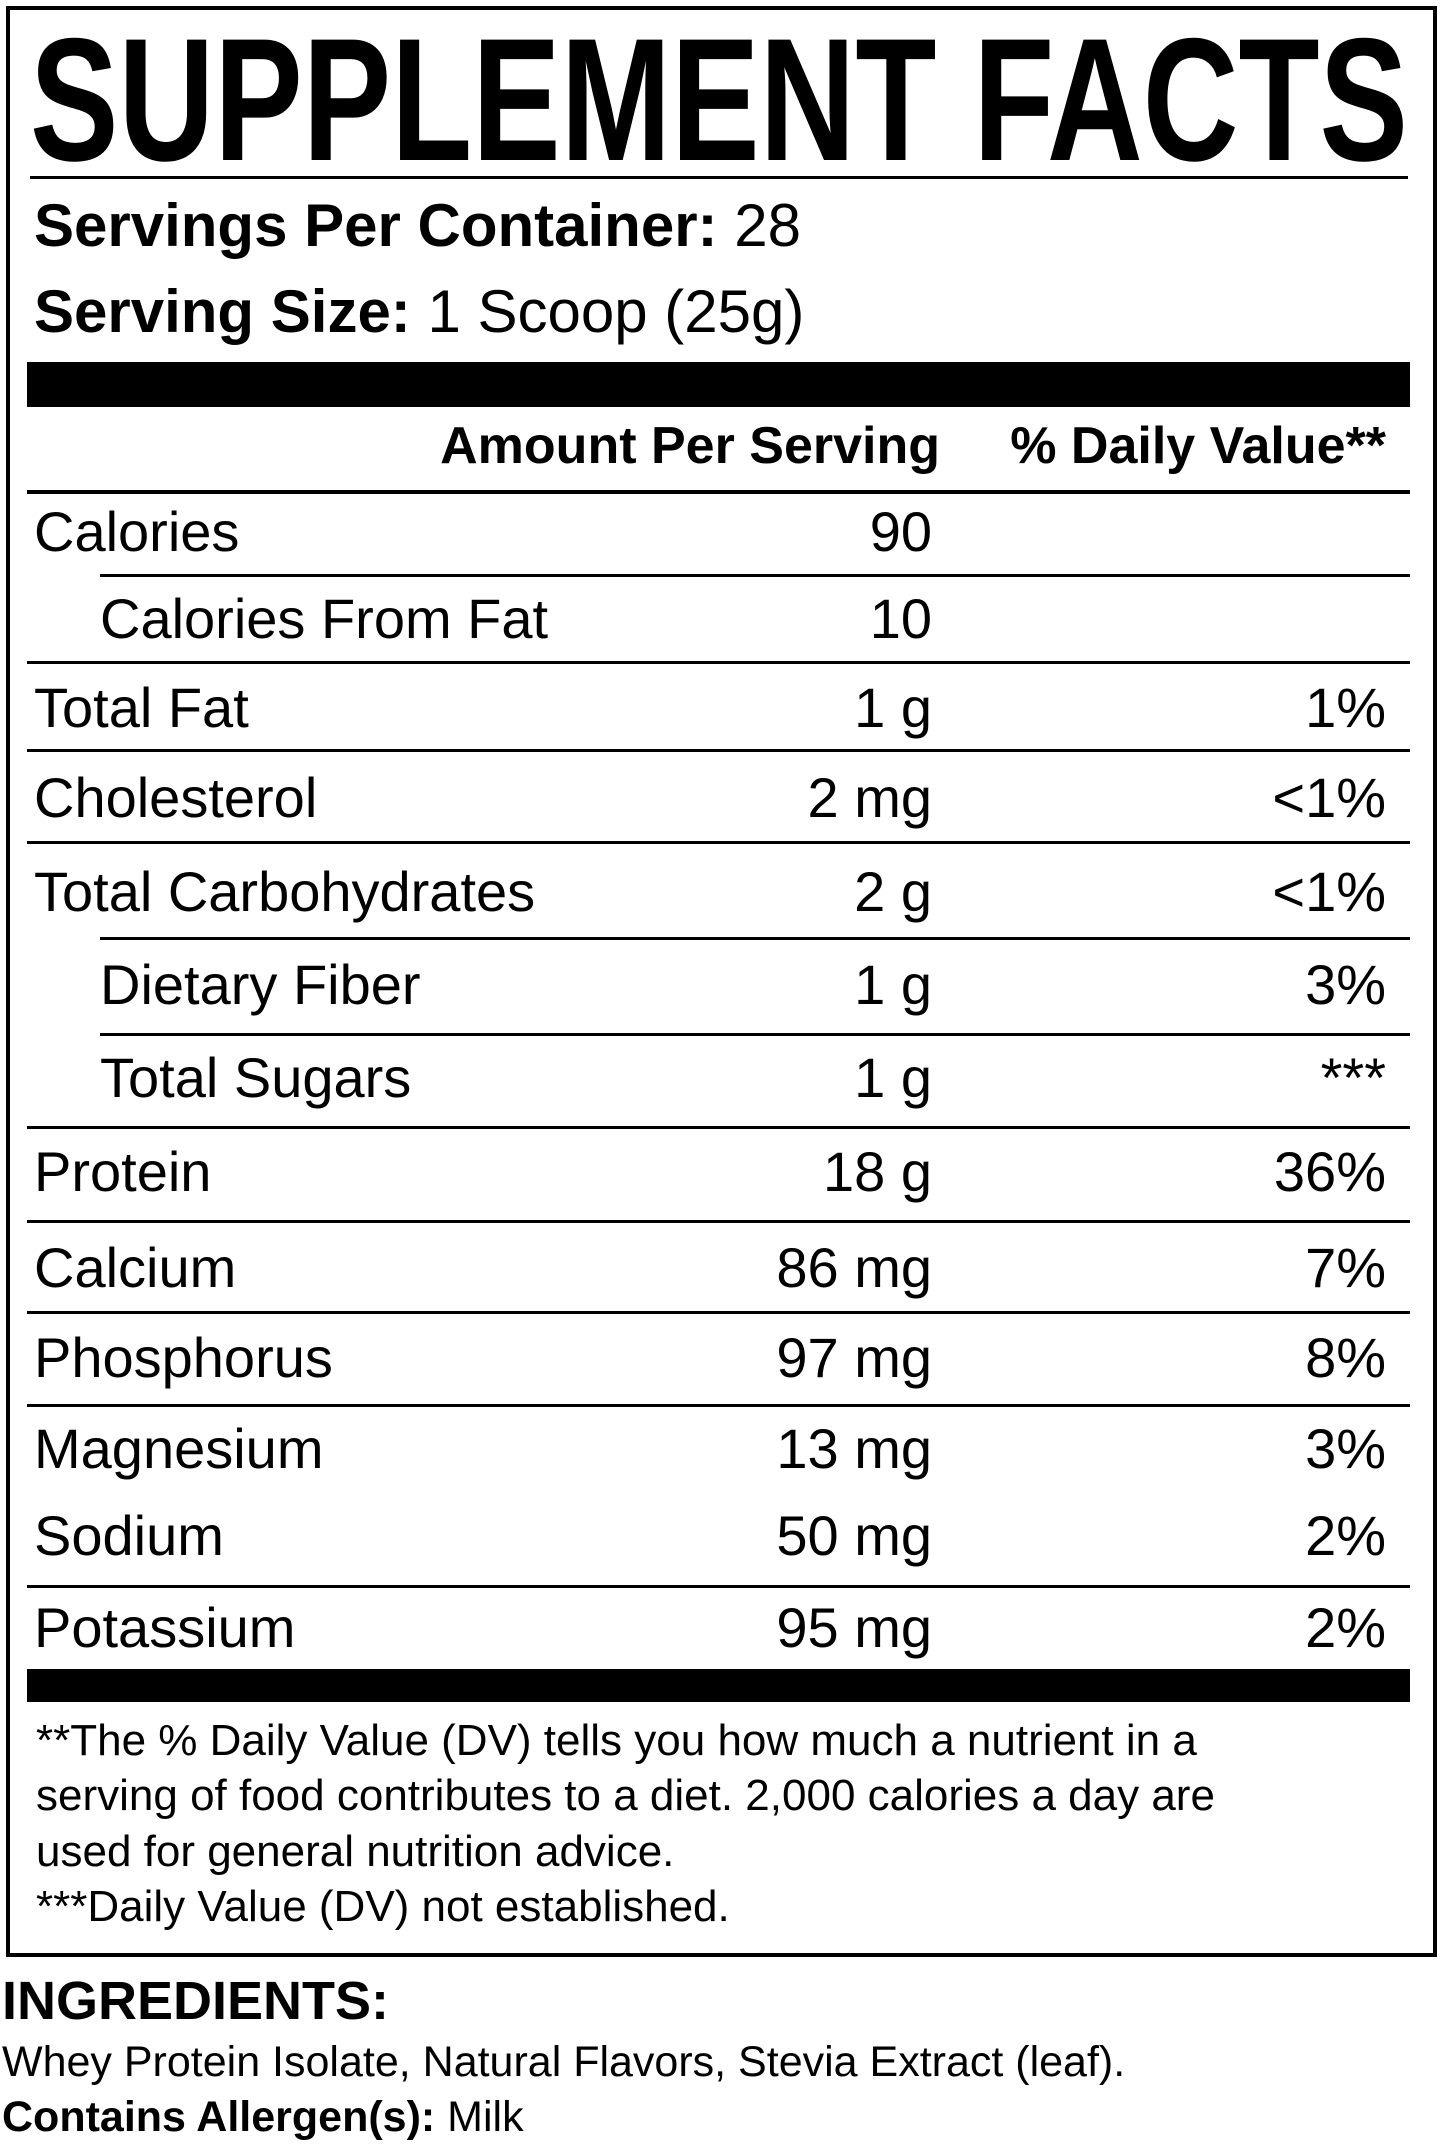  Describe the element at coordinates (1353, 1077) in the screenshot. I see `nutrient-daily-value: ***` at that location.